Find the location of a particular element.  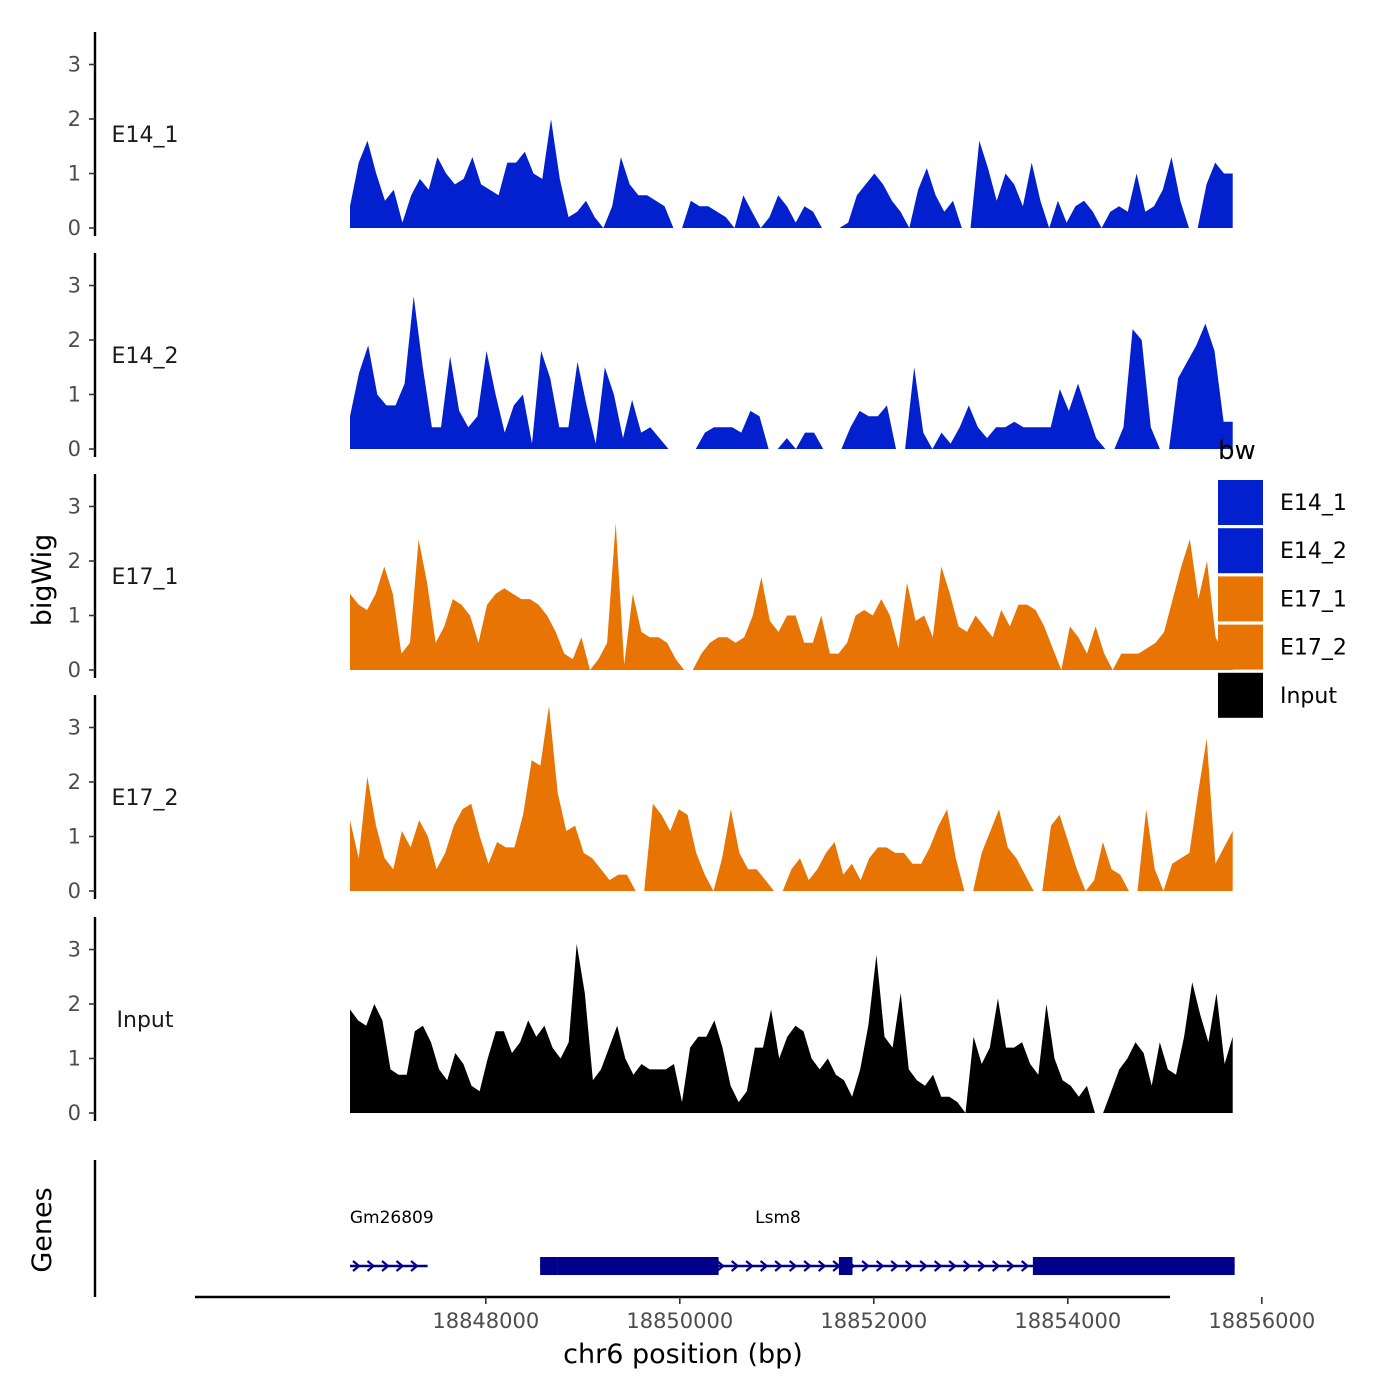

genes-panel: Gm26809 Lsm8 is located at coordinates (664, 1228).